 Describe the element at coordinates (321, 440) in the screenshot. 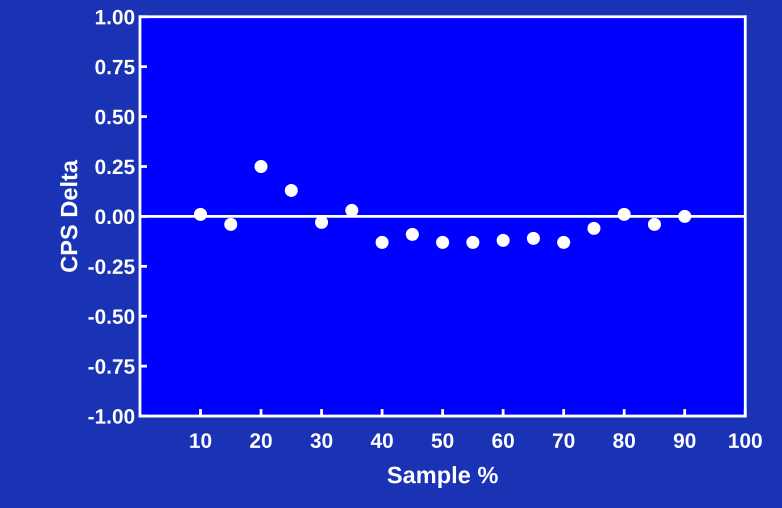

I see `x-tick-label: 30` at that location.